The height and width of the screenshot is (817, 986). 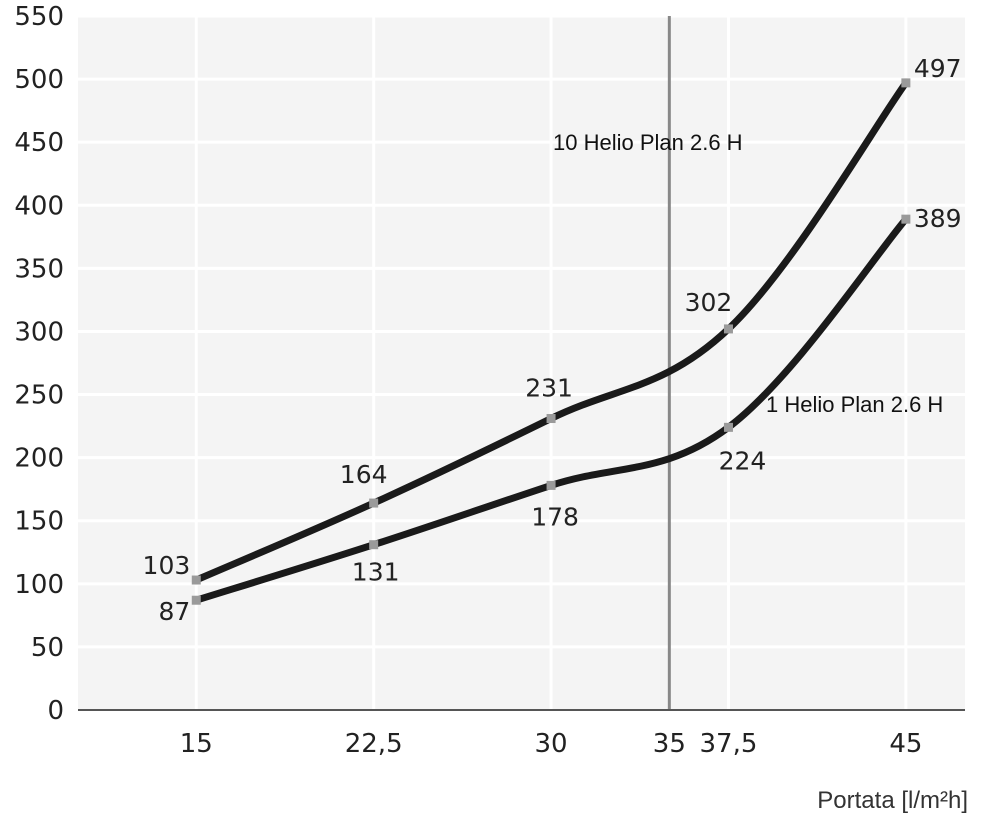 What do you see at coordinates (39, 364) in the screenshot?
I see `y-axis-ticks: 0 50 100 150 200 250 300 350 400 450 500 550` at bounding box center [39, 364].